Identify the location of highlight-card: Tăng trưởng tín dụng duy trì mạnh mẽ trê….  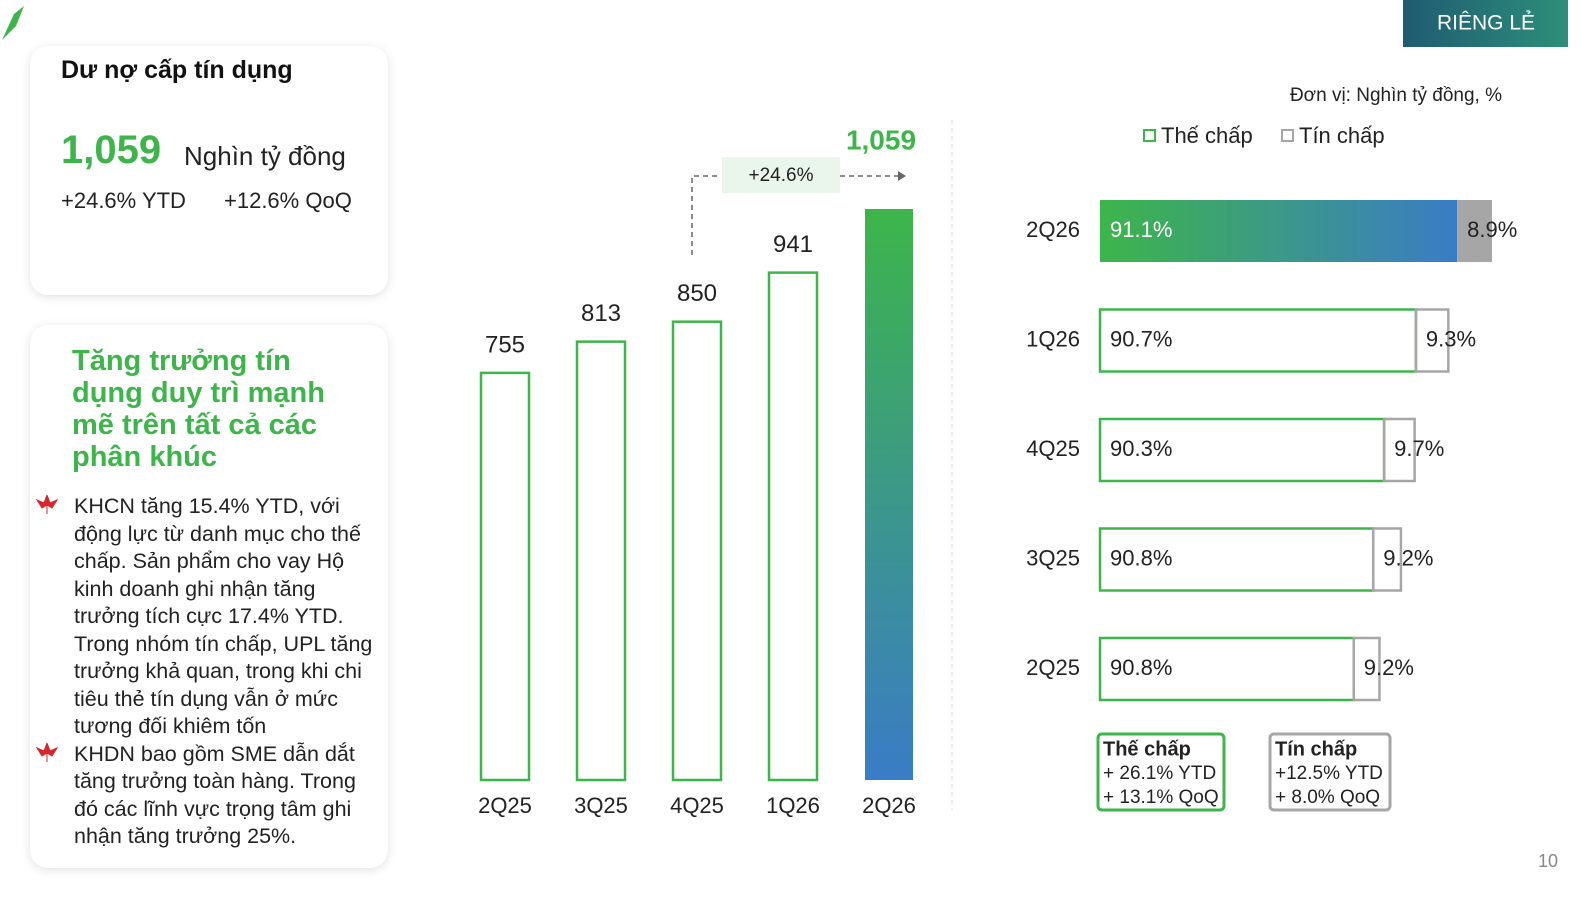
(209, 596).